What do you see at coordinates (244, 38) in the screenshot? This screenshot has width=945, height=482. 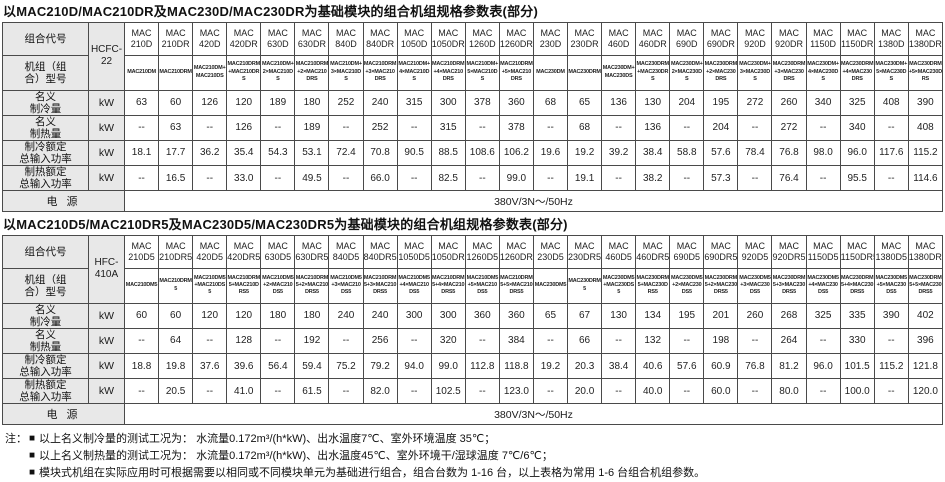 I see `column-code-cell: MAC 420DR` at bounding box center [244, 38].